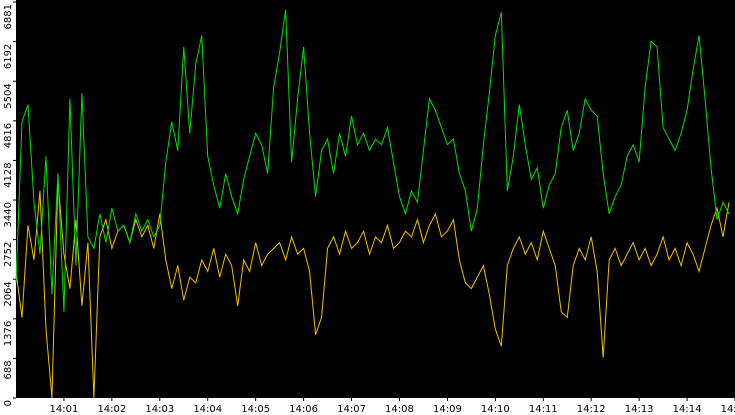 This screenshot has height=415, width=735. Describe the element at coordinates (8, 16) in the screenshot. I see `y-tick-label: 6881` at that location.